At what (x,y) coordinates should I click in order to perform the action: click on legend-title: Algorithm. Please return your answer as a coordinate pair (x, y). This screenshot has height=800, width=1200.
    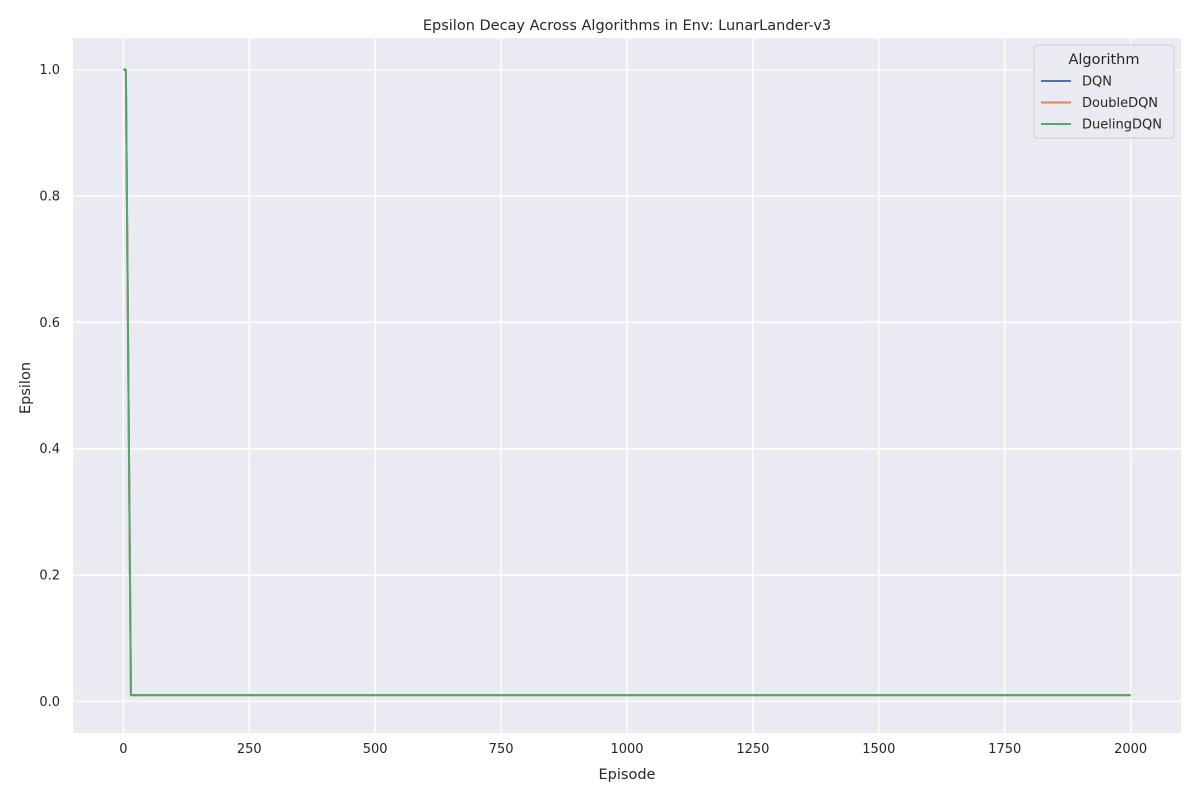
    Looking at the image, I should click on (1103, 60).